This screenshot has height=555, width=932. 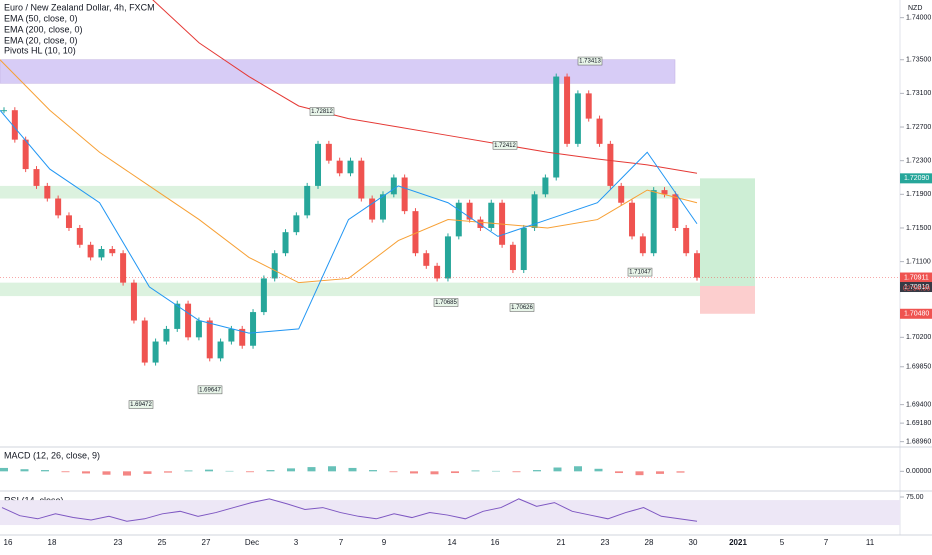 I want to click on indicator-label: EMA (200, close, 0), so click(x=43, y=29).